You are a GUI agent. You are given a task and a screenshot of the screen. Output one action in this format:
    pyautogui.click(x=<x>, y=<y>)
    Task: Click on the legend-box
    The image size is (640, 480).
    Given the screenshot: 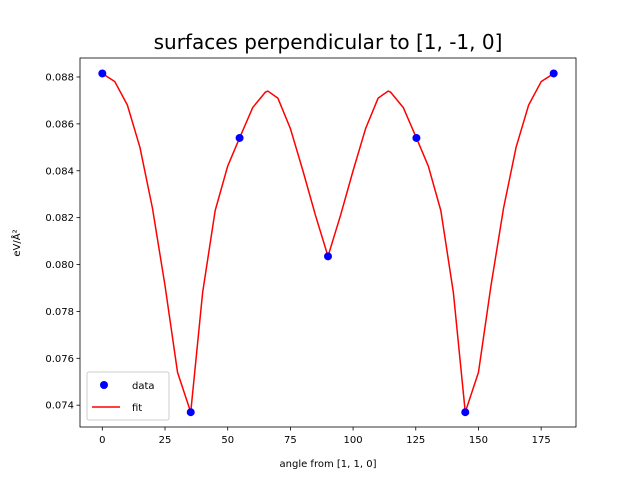 What is the action you would take?
    pyautogui.click(x=128, y=396)
    